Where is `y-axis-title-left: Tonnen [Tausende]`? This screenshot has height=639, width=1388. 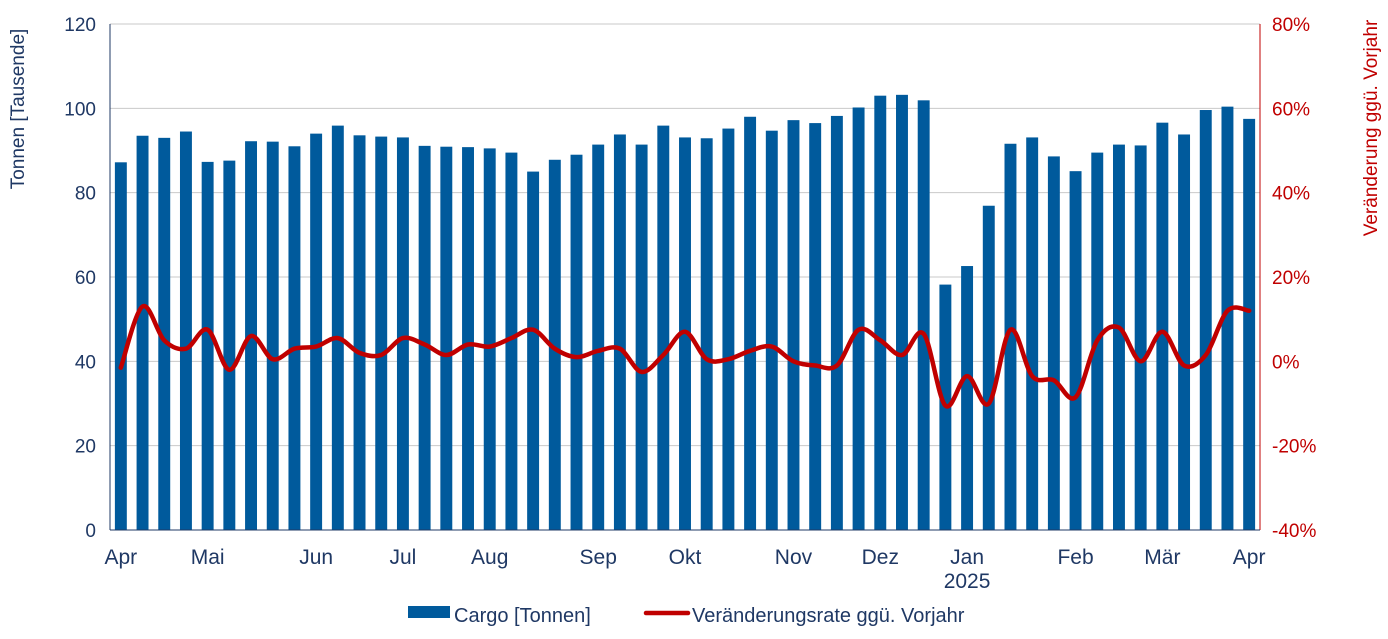
y-axis-title-left: Tonnen [Tausende] is located at coordinates (18, 109).